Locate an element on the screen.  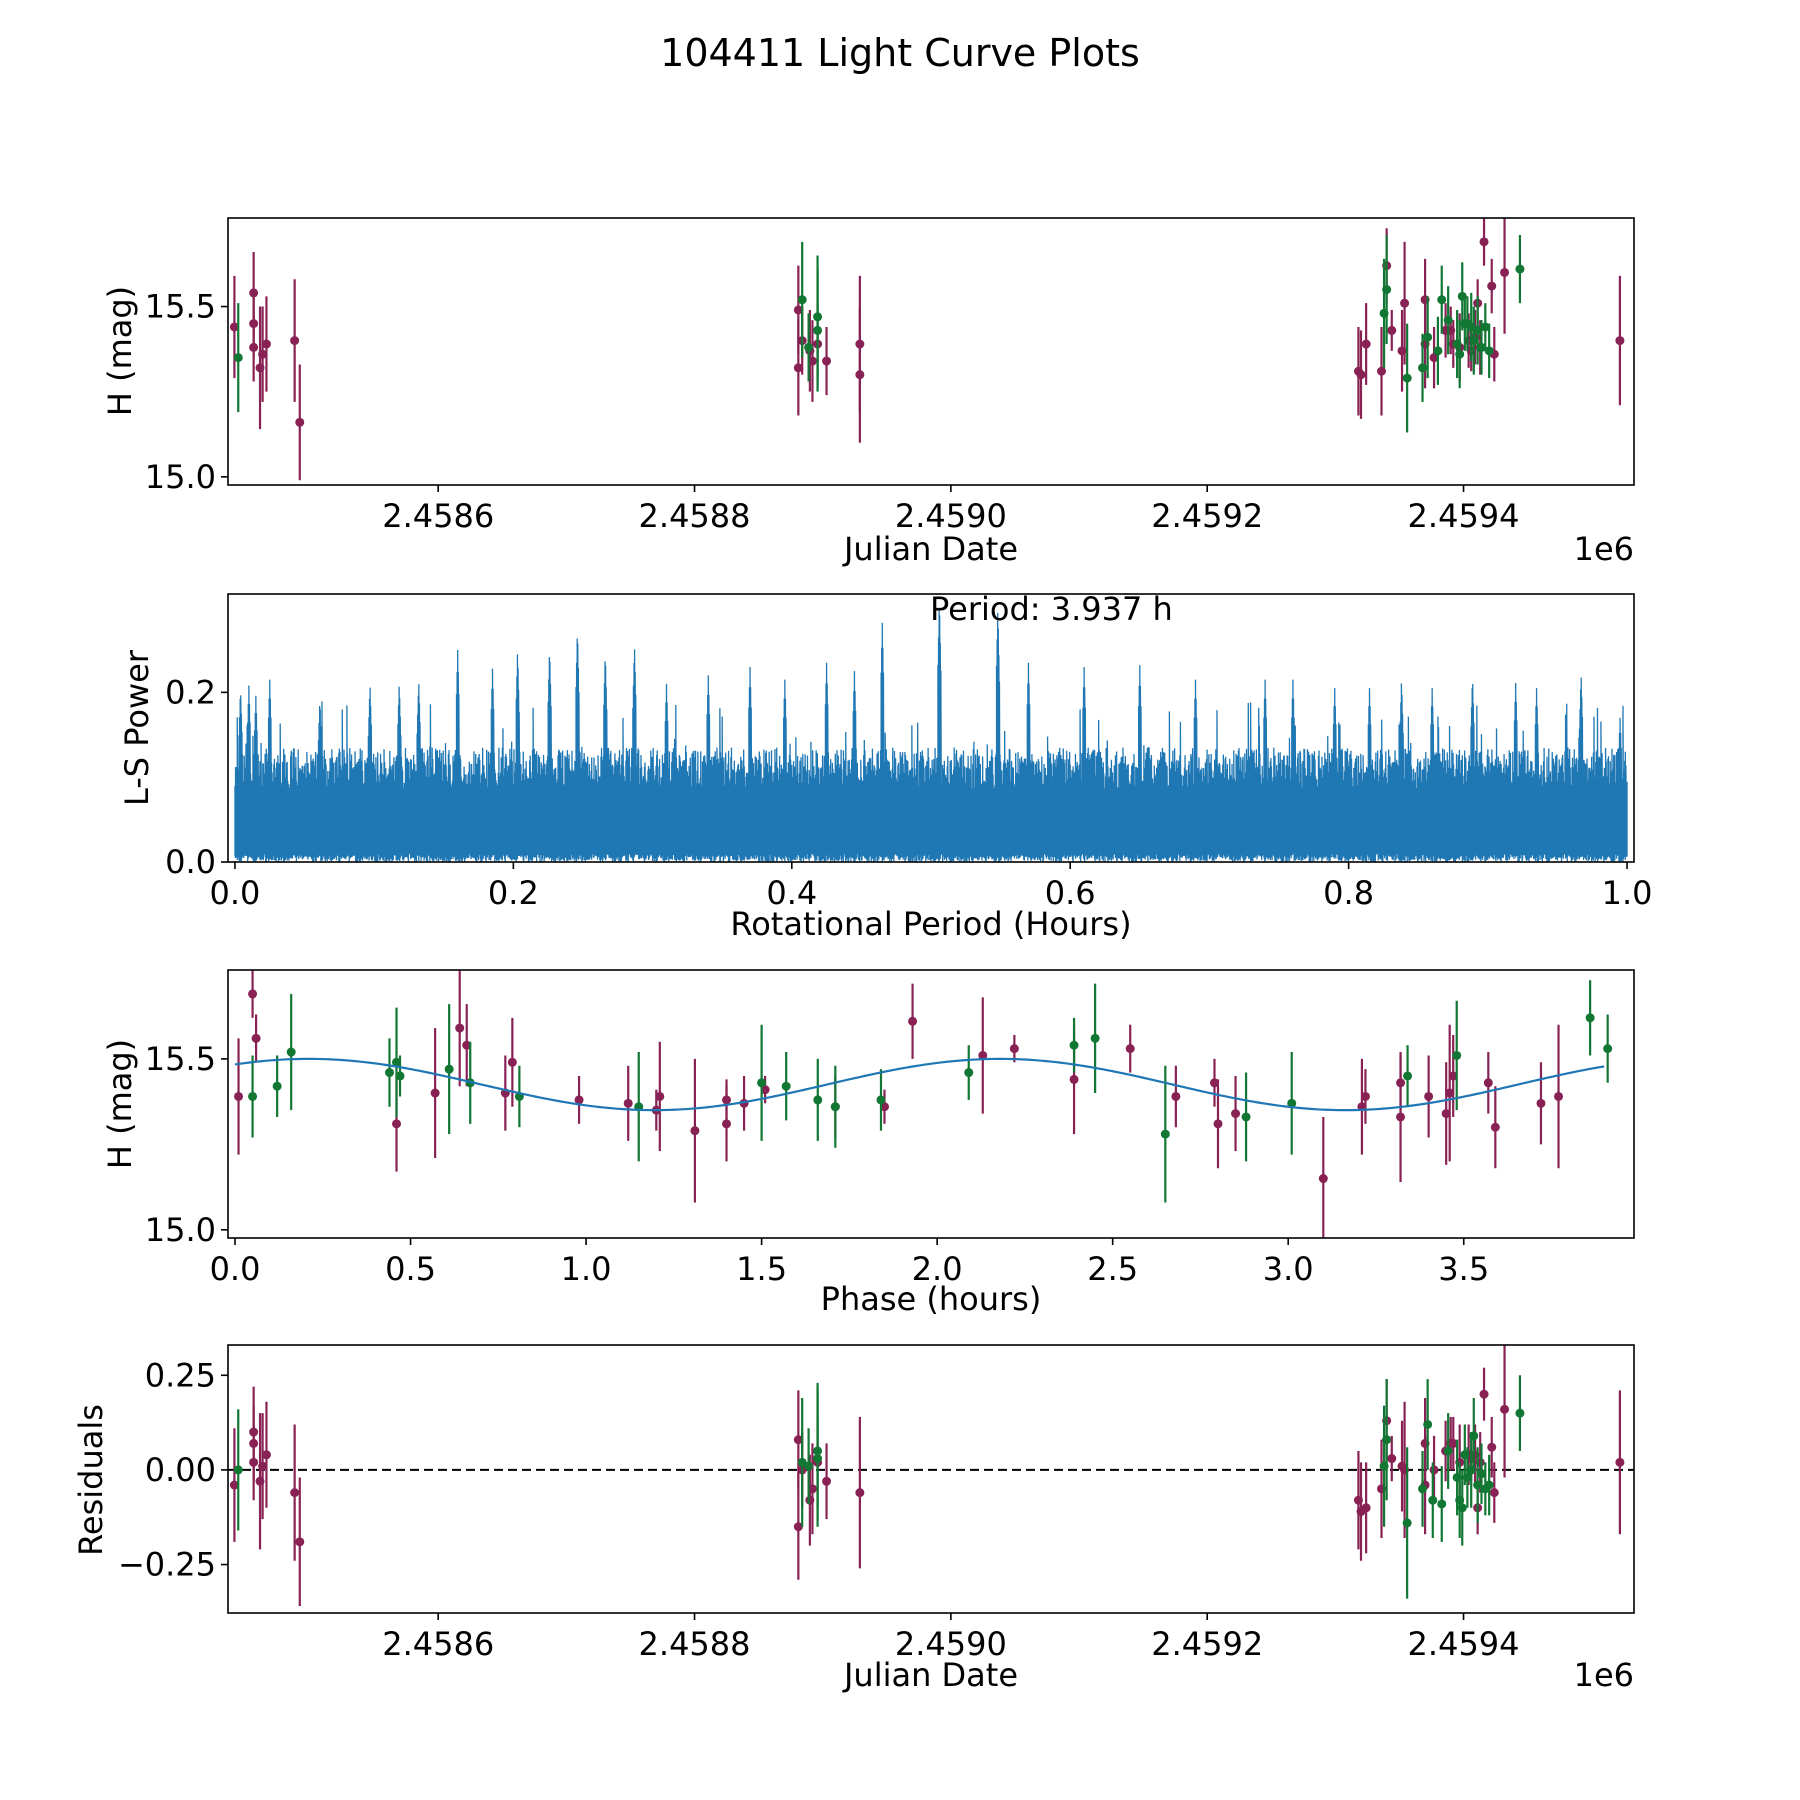
residuals-offset-label: 1e6 is located at coordinates (1604, 1675).